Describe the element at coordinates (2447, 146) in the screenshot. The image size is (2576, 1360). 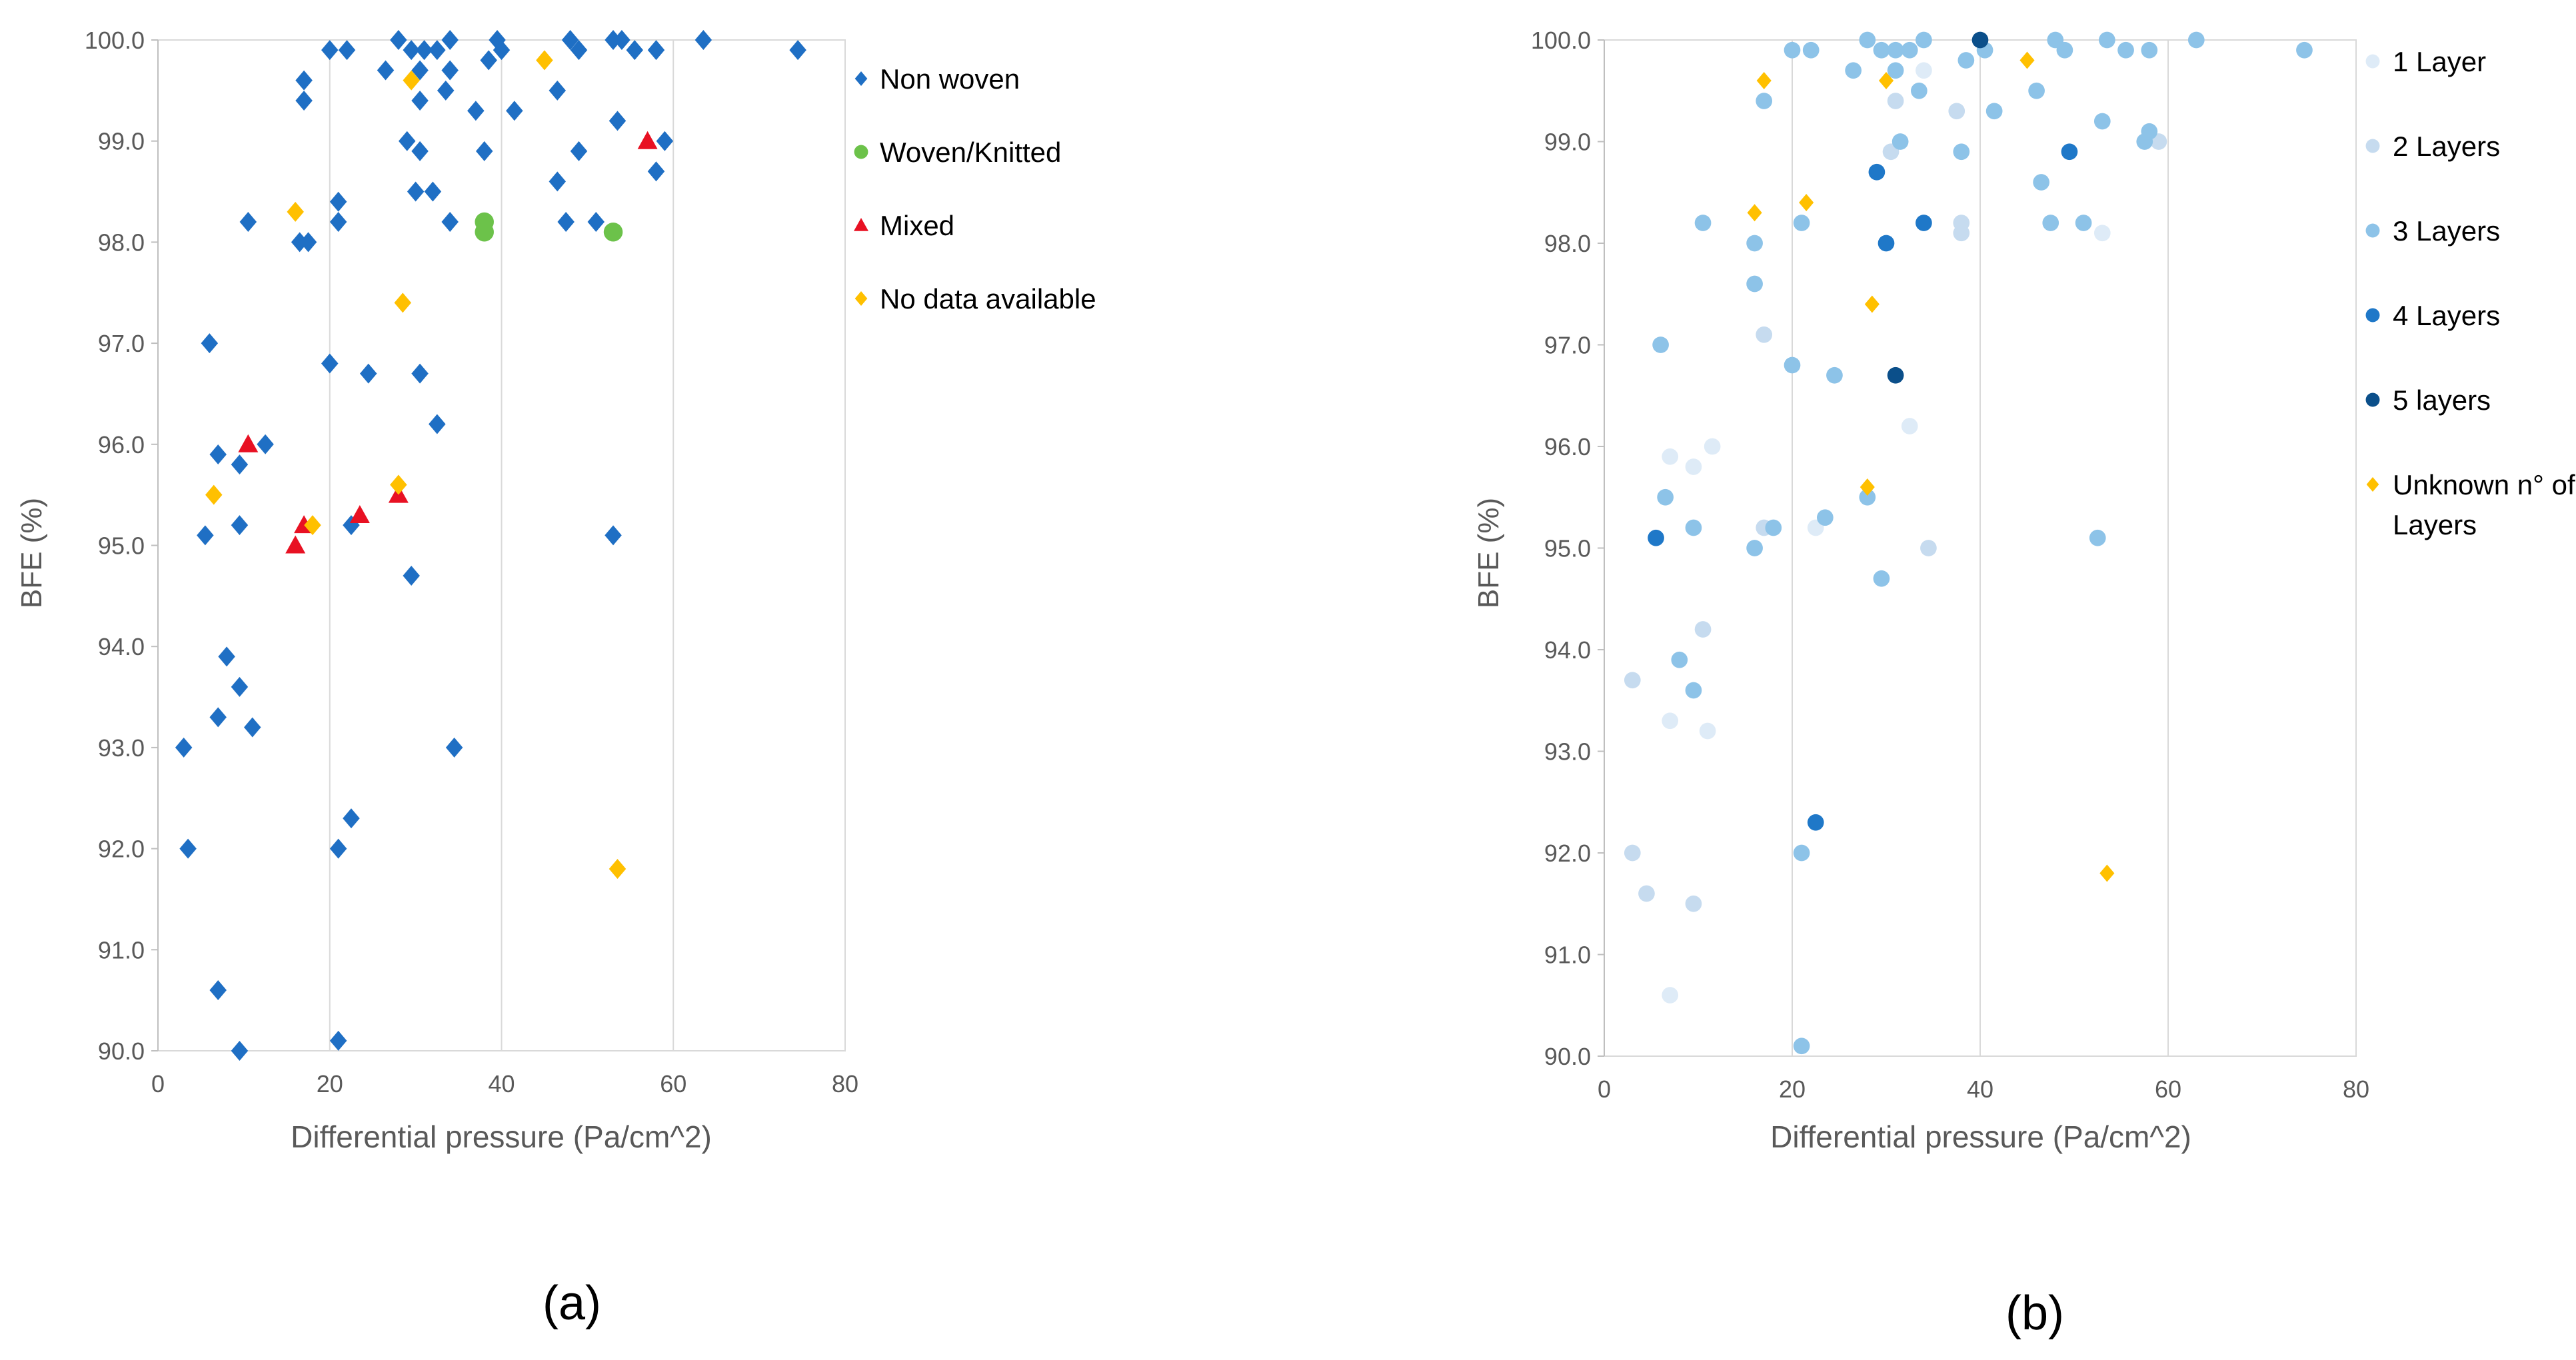
I see `legend-label: 2 Layers` at that location.